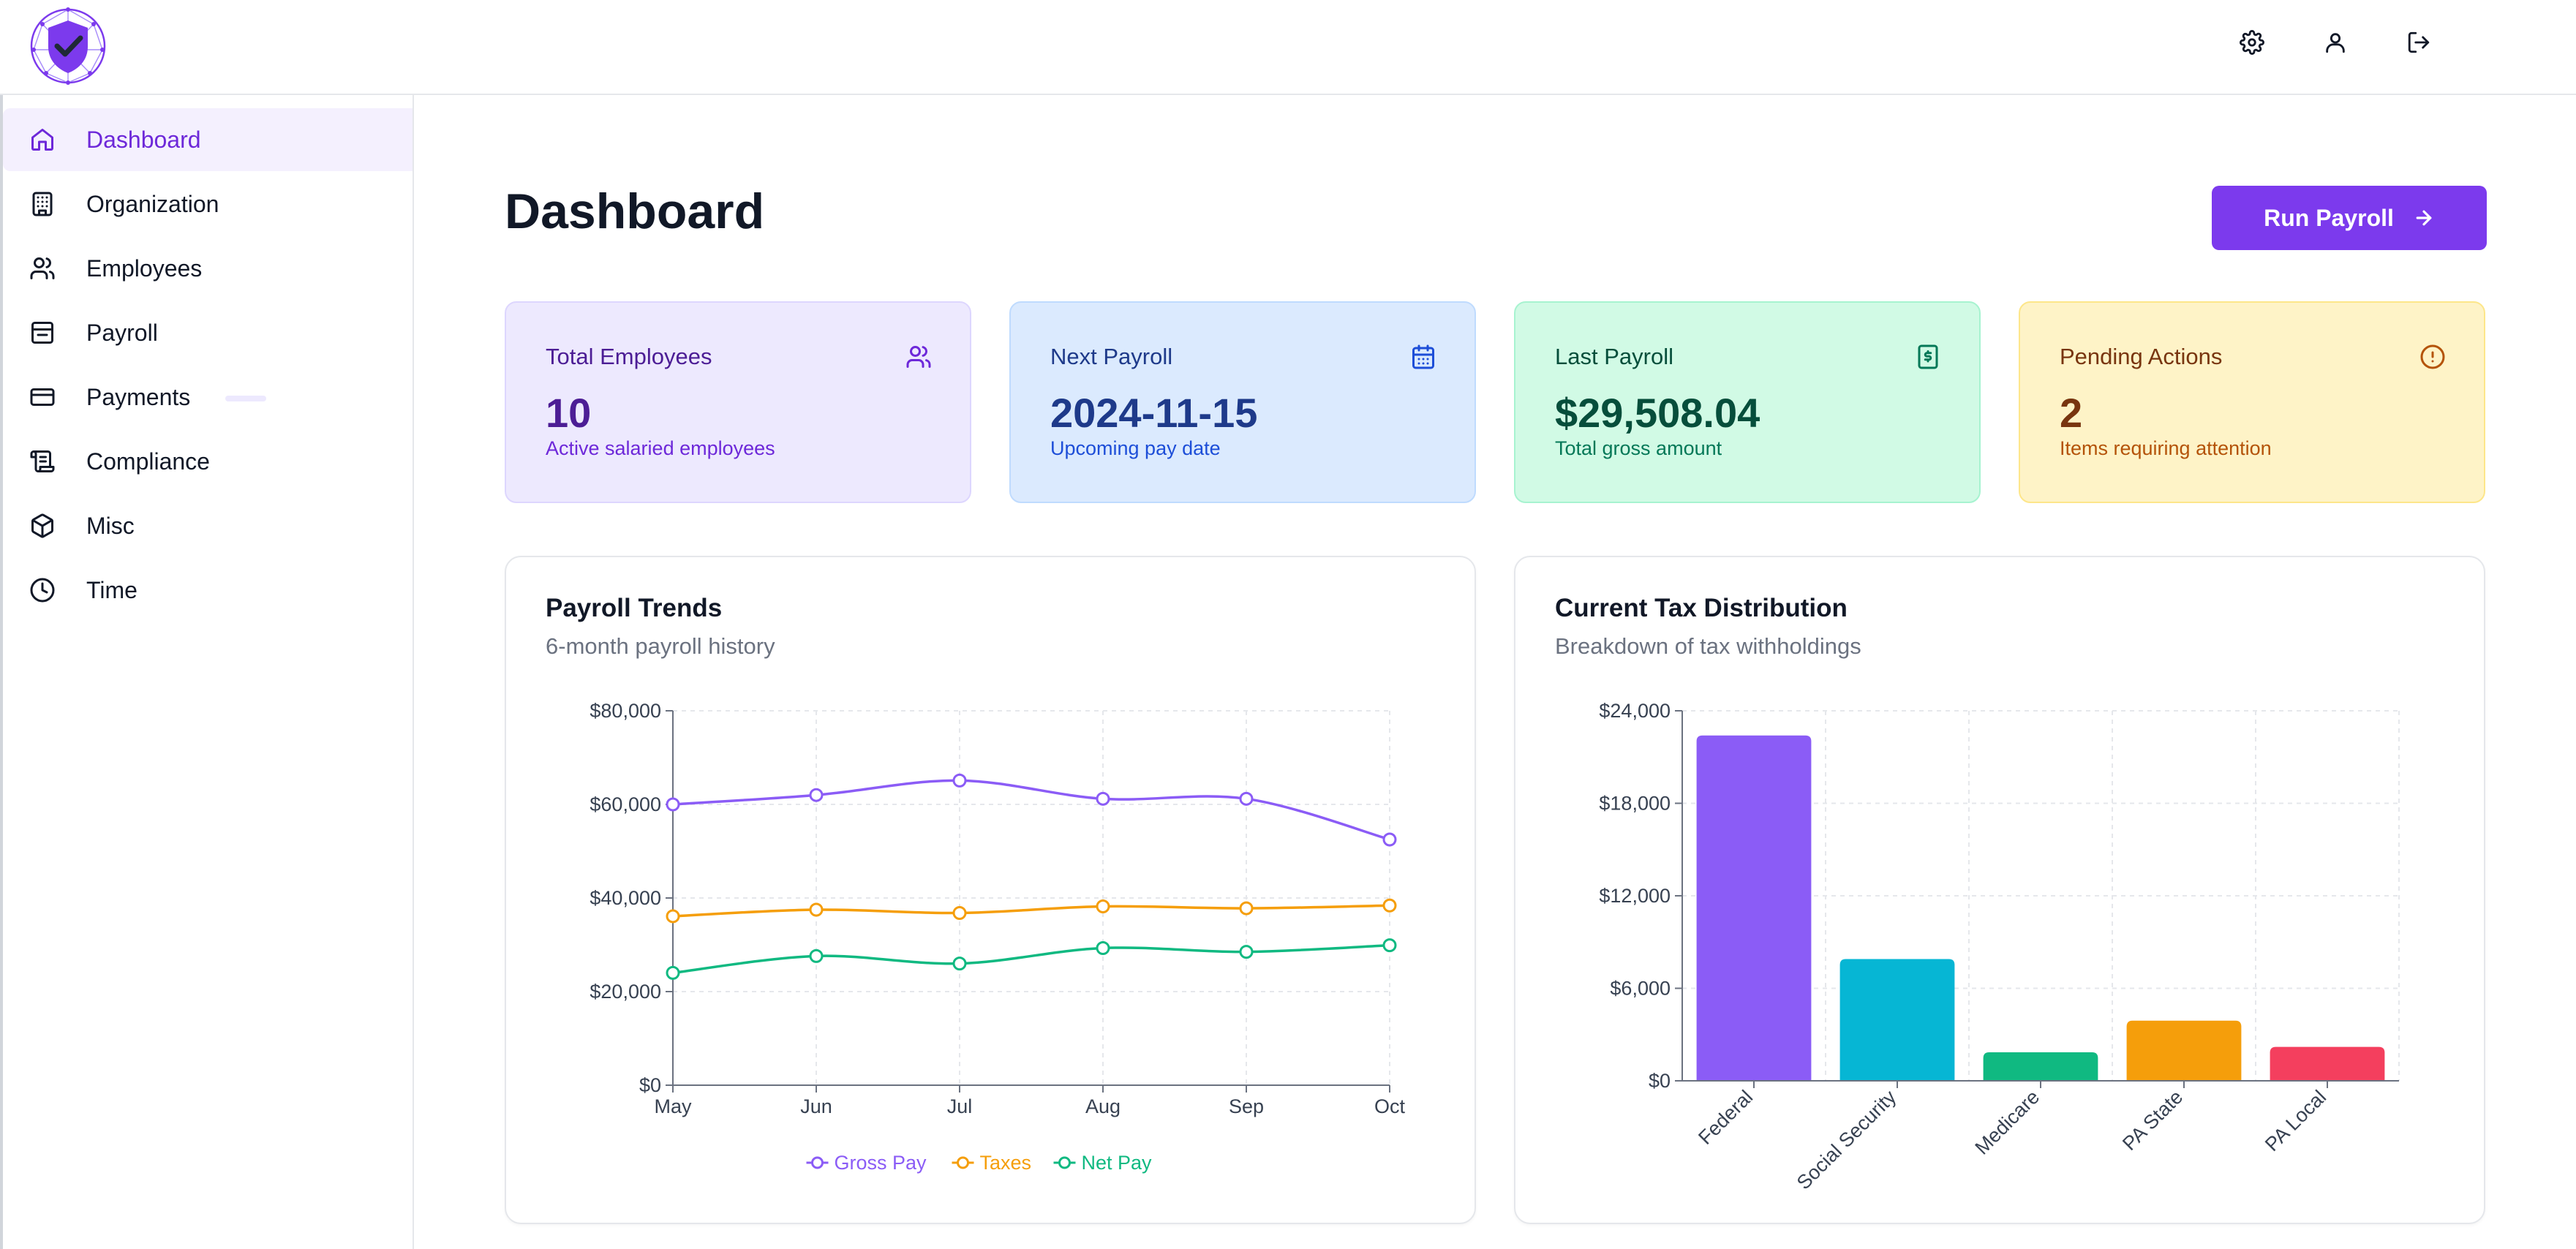  Describe the element at coordinates (2295, 1120) in the screenshot. I see `x-tick-label: PA Local` at that location.